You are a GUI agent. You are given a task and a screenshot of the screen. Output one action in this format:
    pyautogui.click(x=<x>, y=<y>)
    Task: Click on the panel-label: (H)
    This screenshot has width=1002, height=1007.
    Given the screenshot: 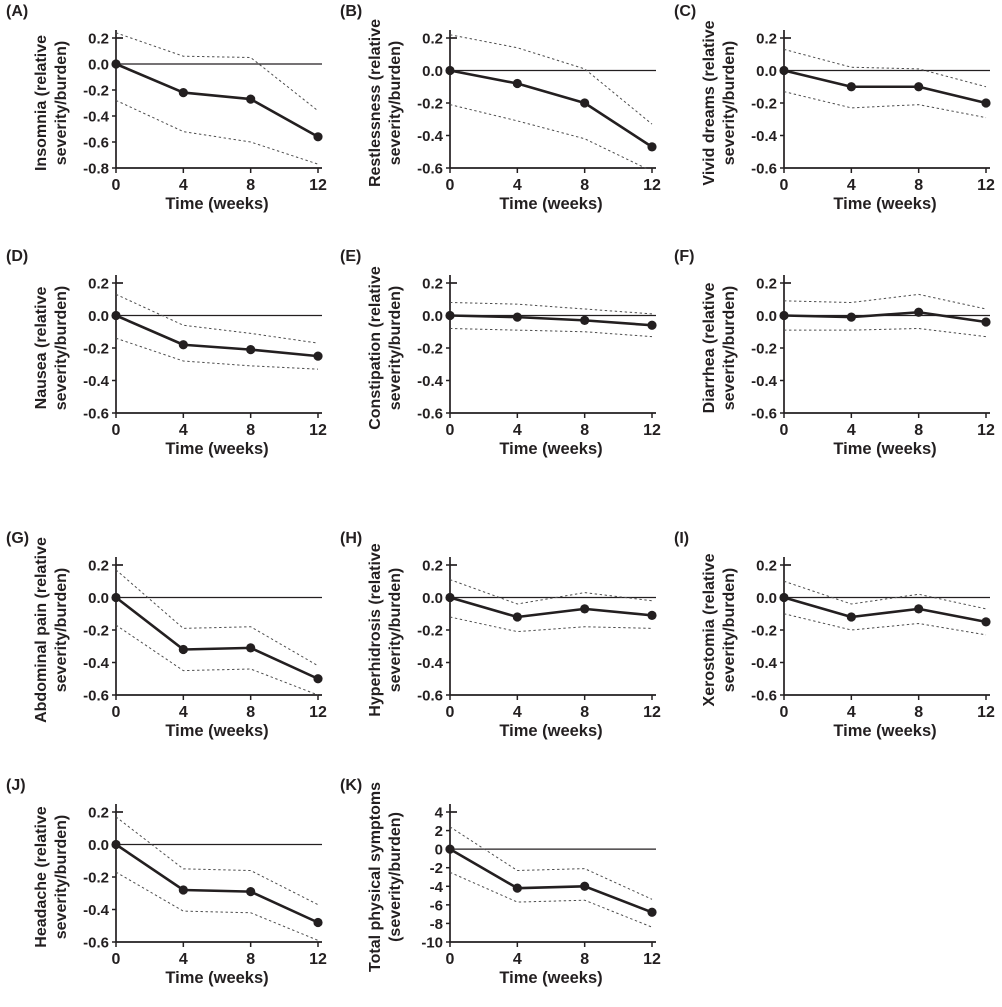 What is the action you would take?
    pyautogui.click(x=351, y=538)
    